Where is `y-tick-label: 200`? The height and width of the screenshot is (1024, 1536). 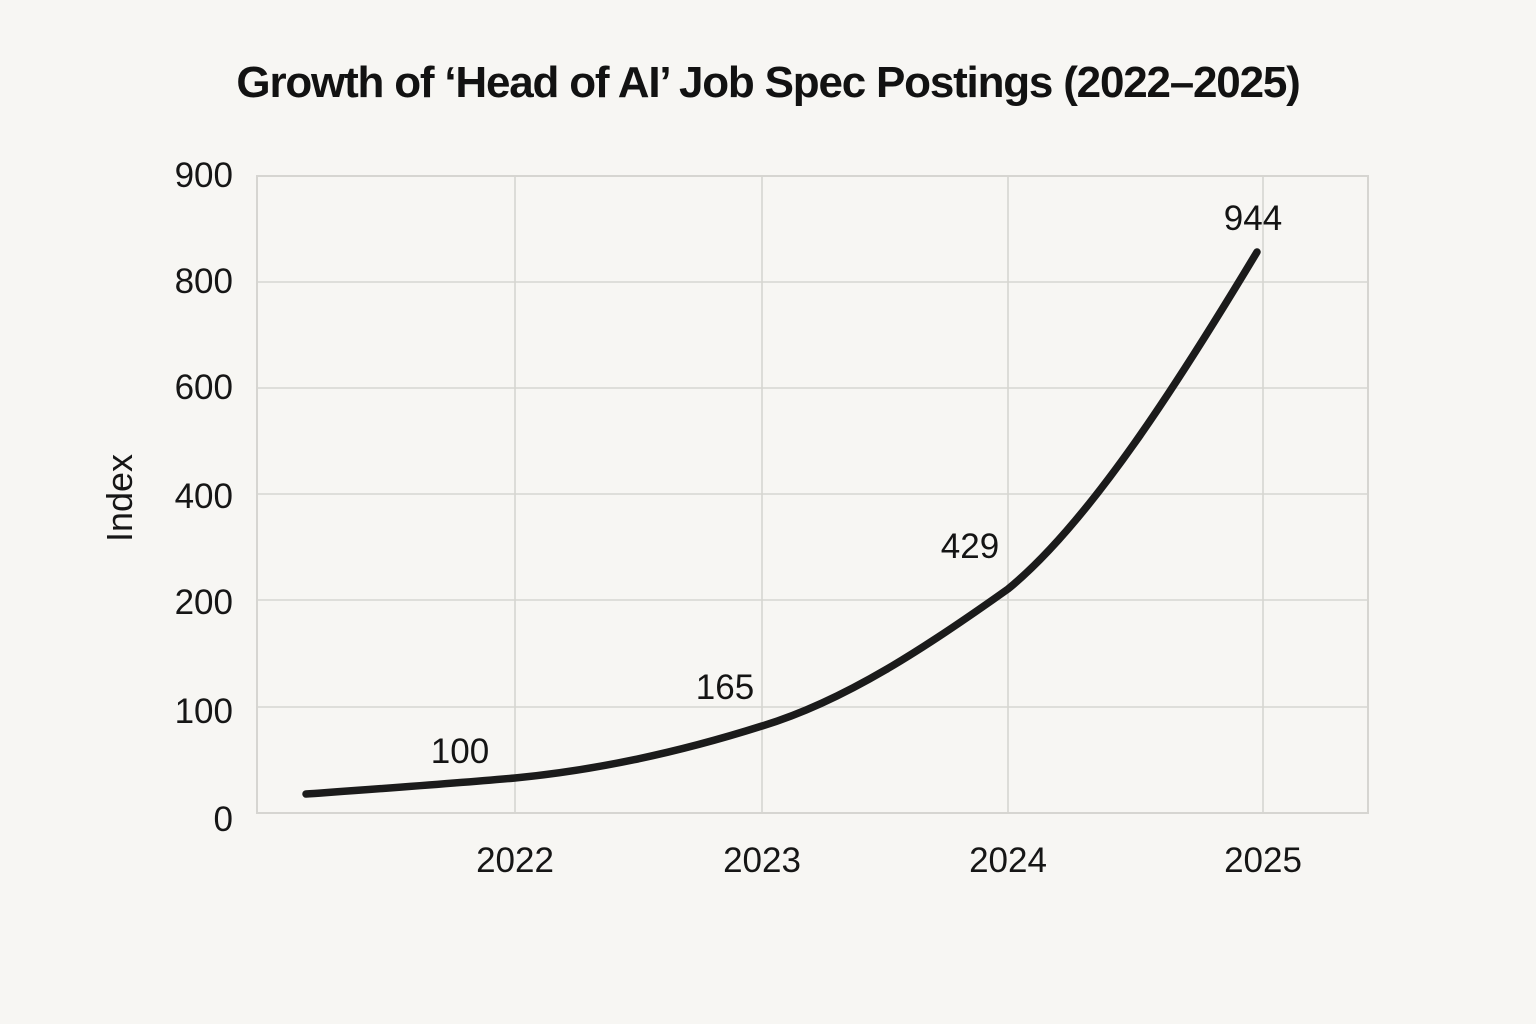 y-tick-label: 200 is located at coordinates (203, 602).